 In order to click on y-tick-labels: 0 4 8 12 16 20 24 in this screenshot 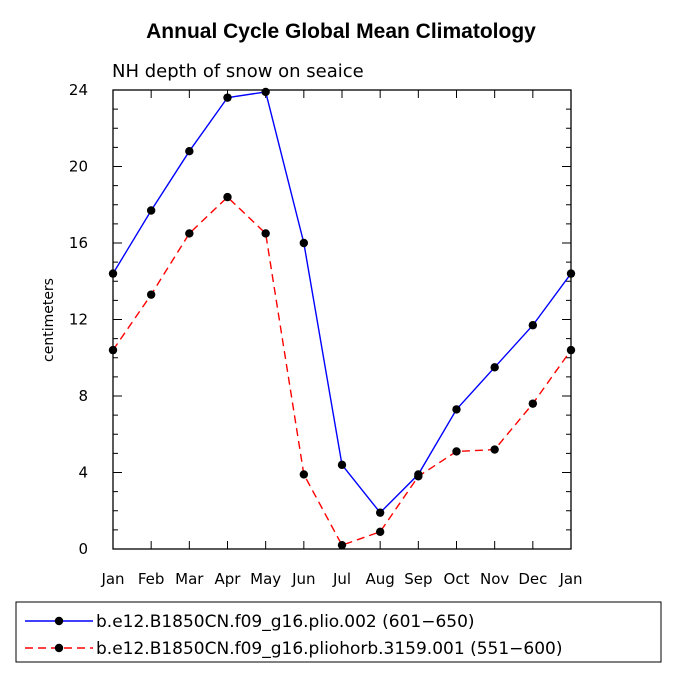, I will do `click(78, 319)`.